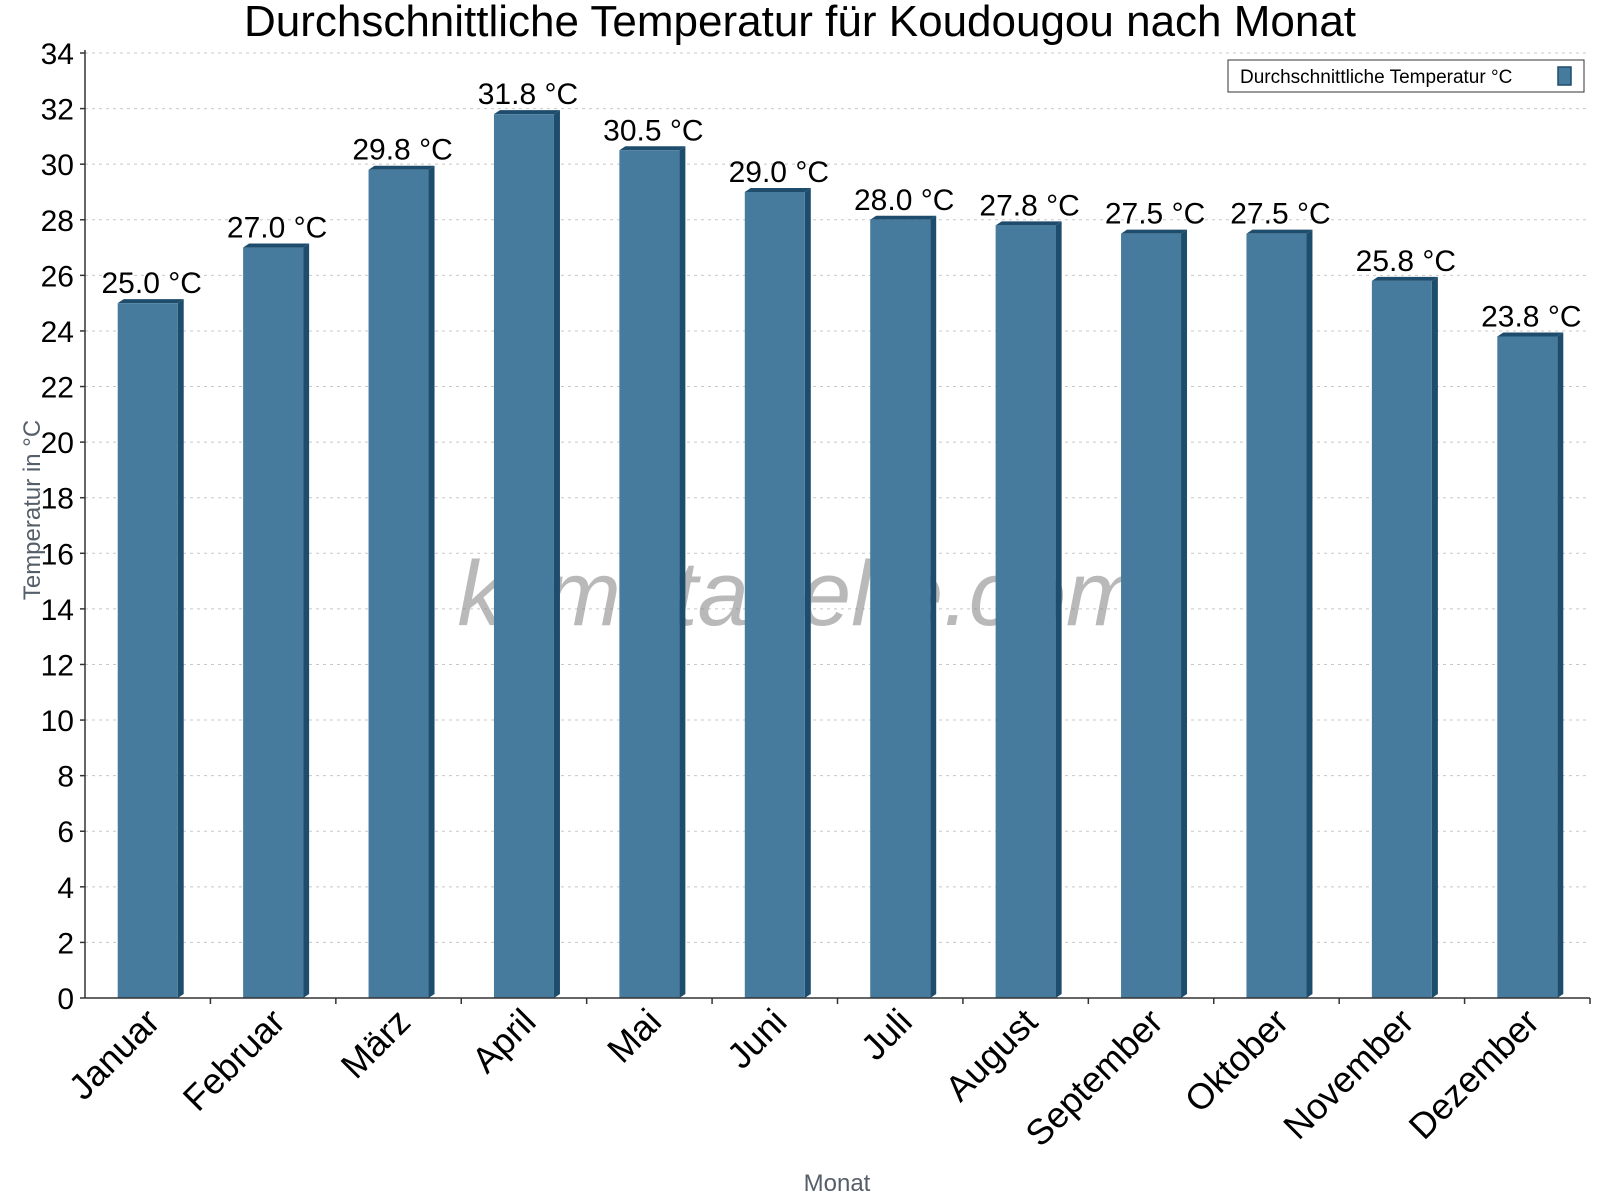 This screenshot has width=1600, height=1200. I want to click on y-tick-label: 18, so click(57, 499).